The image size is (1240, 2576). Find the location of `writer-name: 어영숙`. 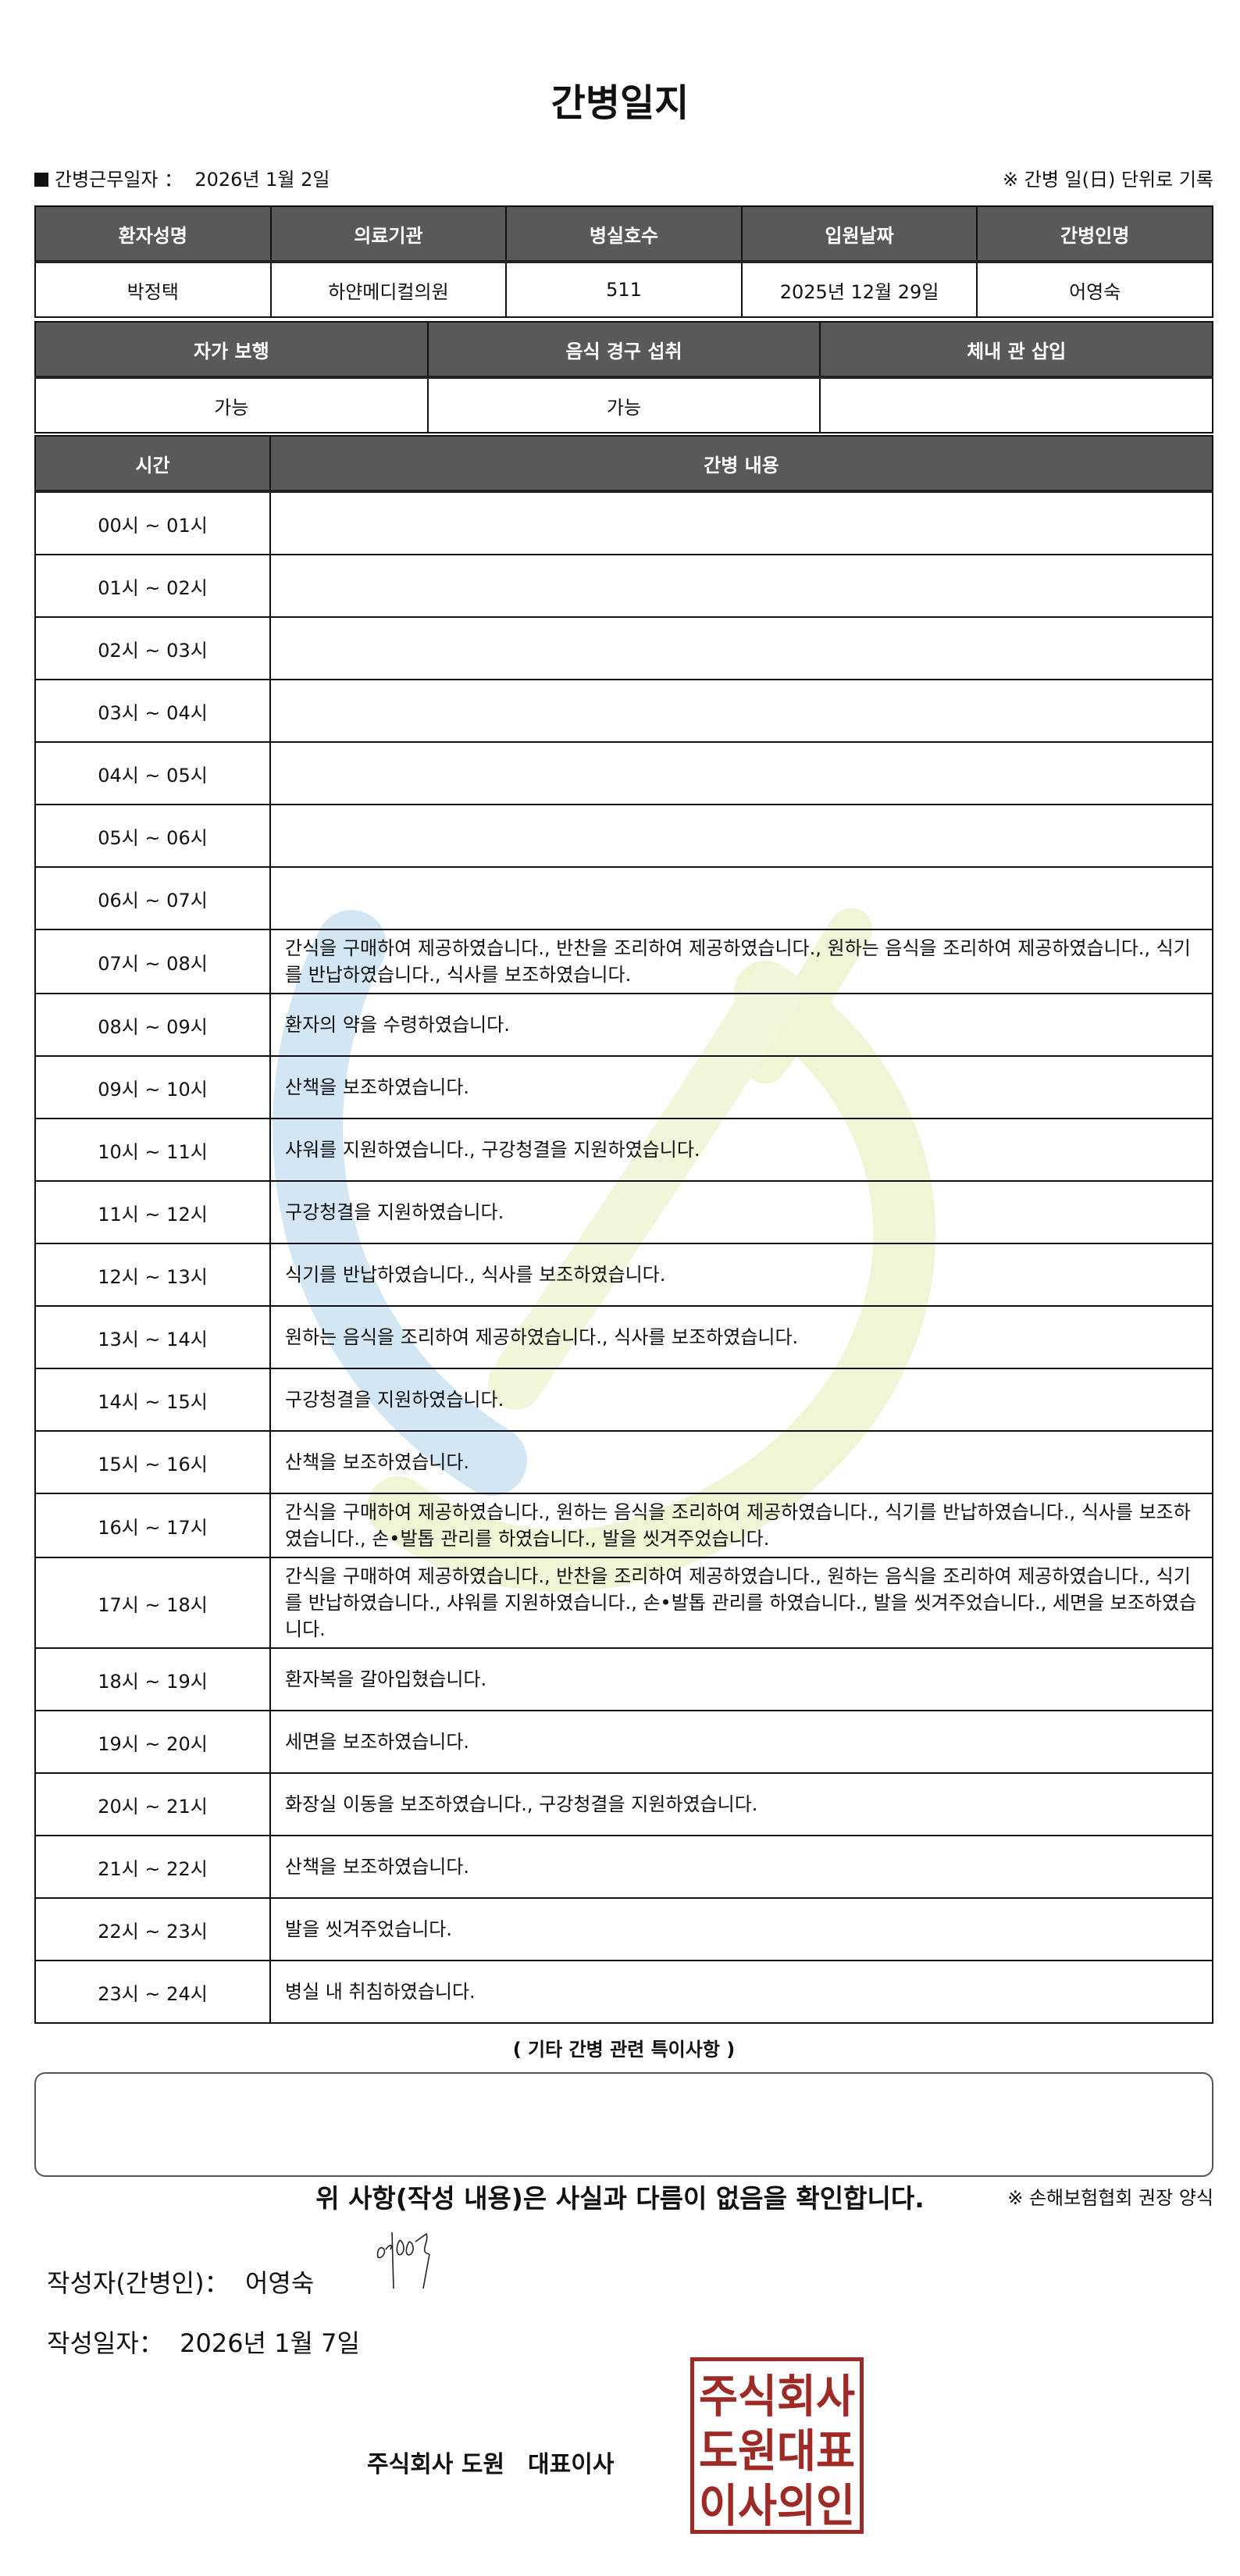

writer-name: 어영숙 is located at coordinates (280, 2283).